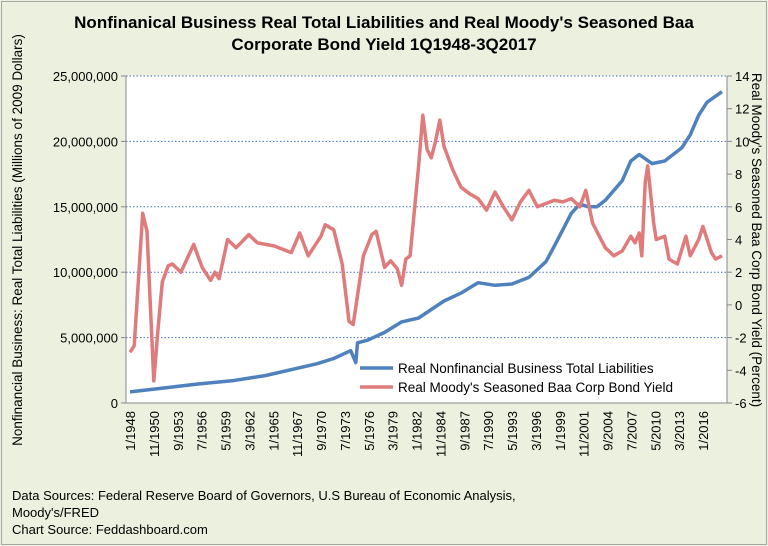  I want to click on y2-tick-label: 2, so click(738, 272).